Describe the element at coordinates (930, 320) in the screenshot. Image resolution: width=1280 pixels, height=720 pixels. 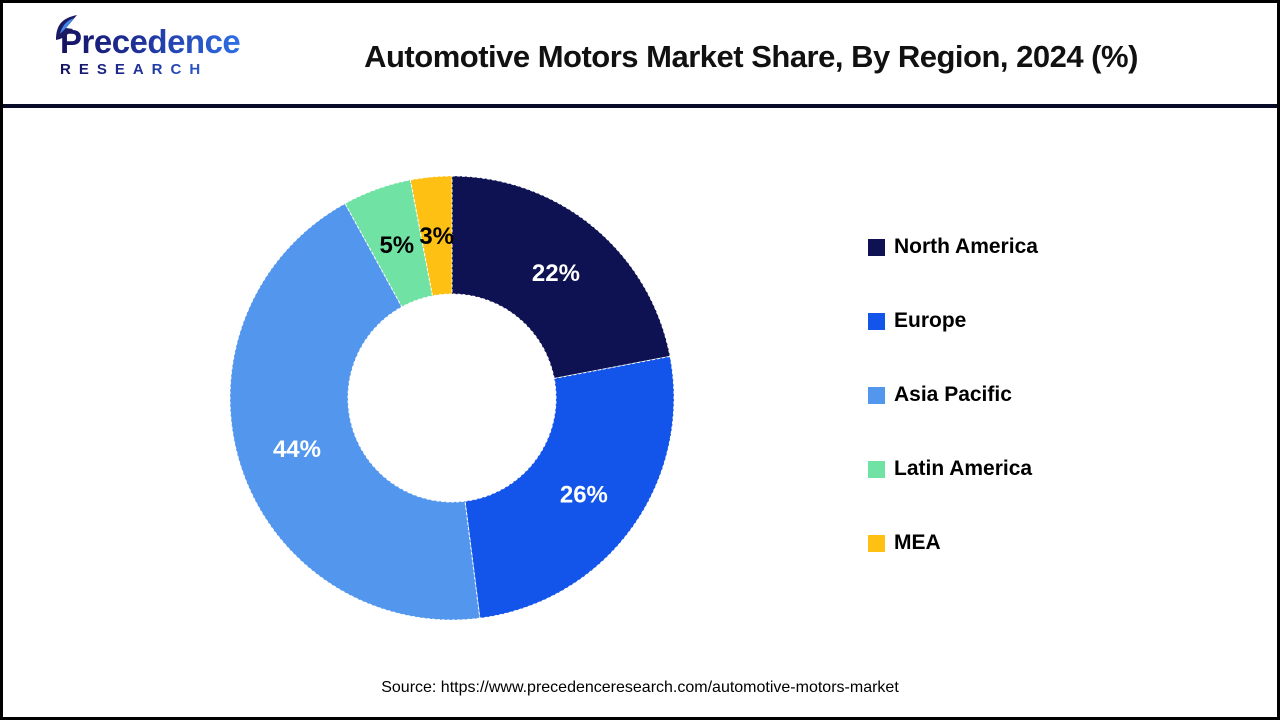
I see `legend-label: Europe` at that location.